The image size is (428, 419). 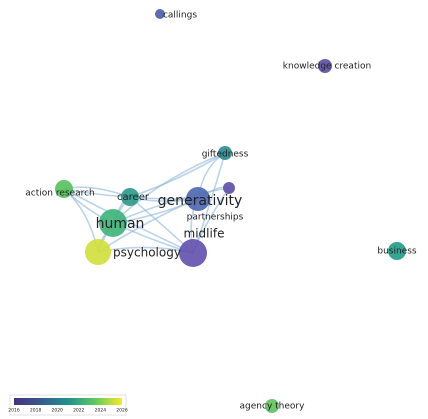 What do you see at coordinates (122, 411) in the screenshot?
I see `legend-tick-label: 2026` at bounding box center [122, 411].